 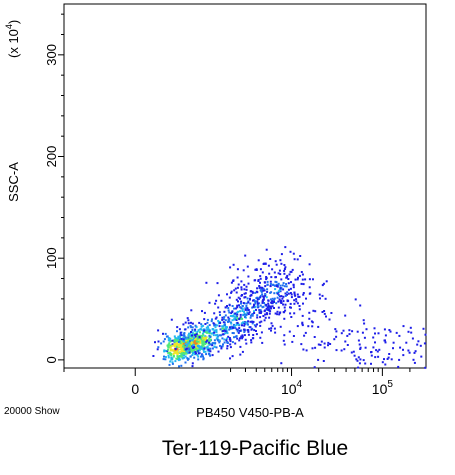 I want to click on x-tick-label: 105, so click(x=383, y=388).